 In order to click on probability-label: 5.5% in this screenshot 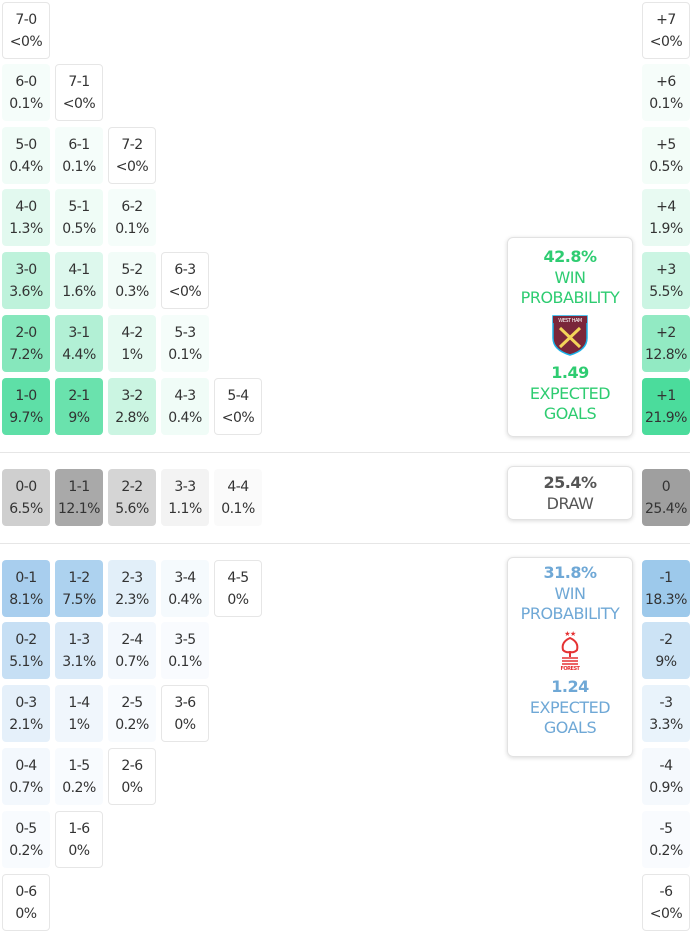, I will do `click(666, 291)`.